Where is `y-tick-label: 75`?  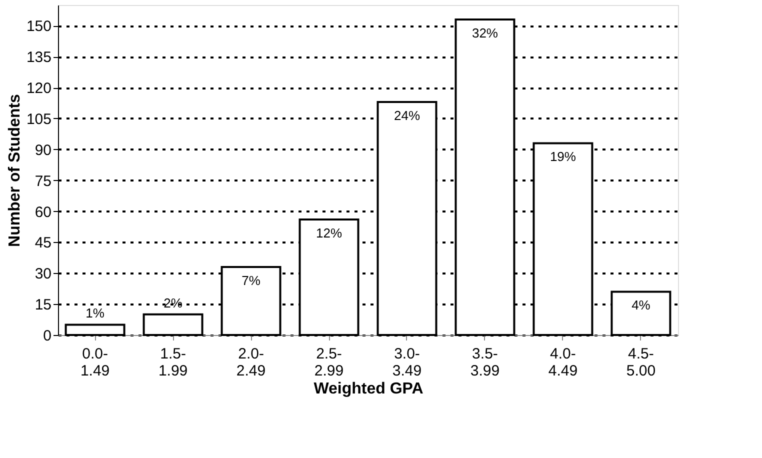
y-tick-label: 75 is located at coordinates (43, 181).